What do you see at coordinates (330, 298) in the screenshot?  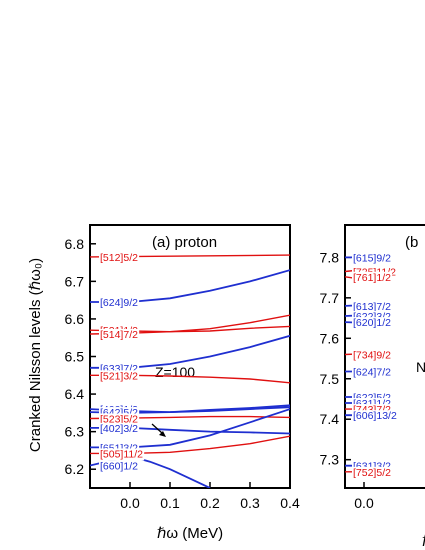 I see `y-tick-label: 7.7` at bounding box center [330, 298].